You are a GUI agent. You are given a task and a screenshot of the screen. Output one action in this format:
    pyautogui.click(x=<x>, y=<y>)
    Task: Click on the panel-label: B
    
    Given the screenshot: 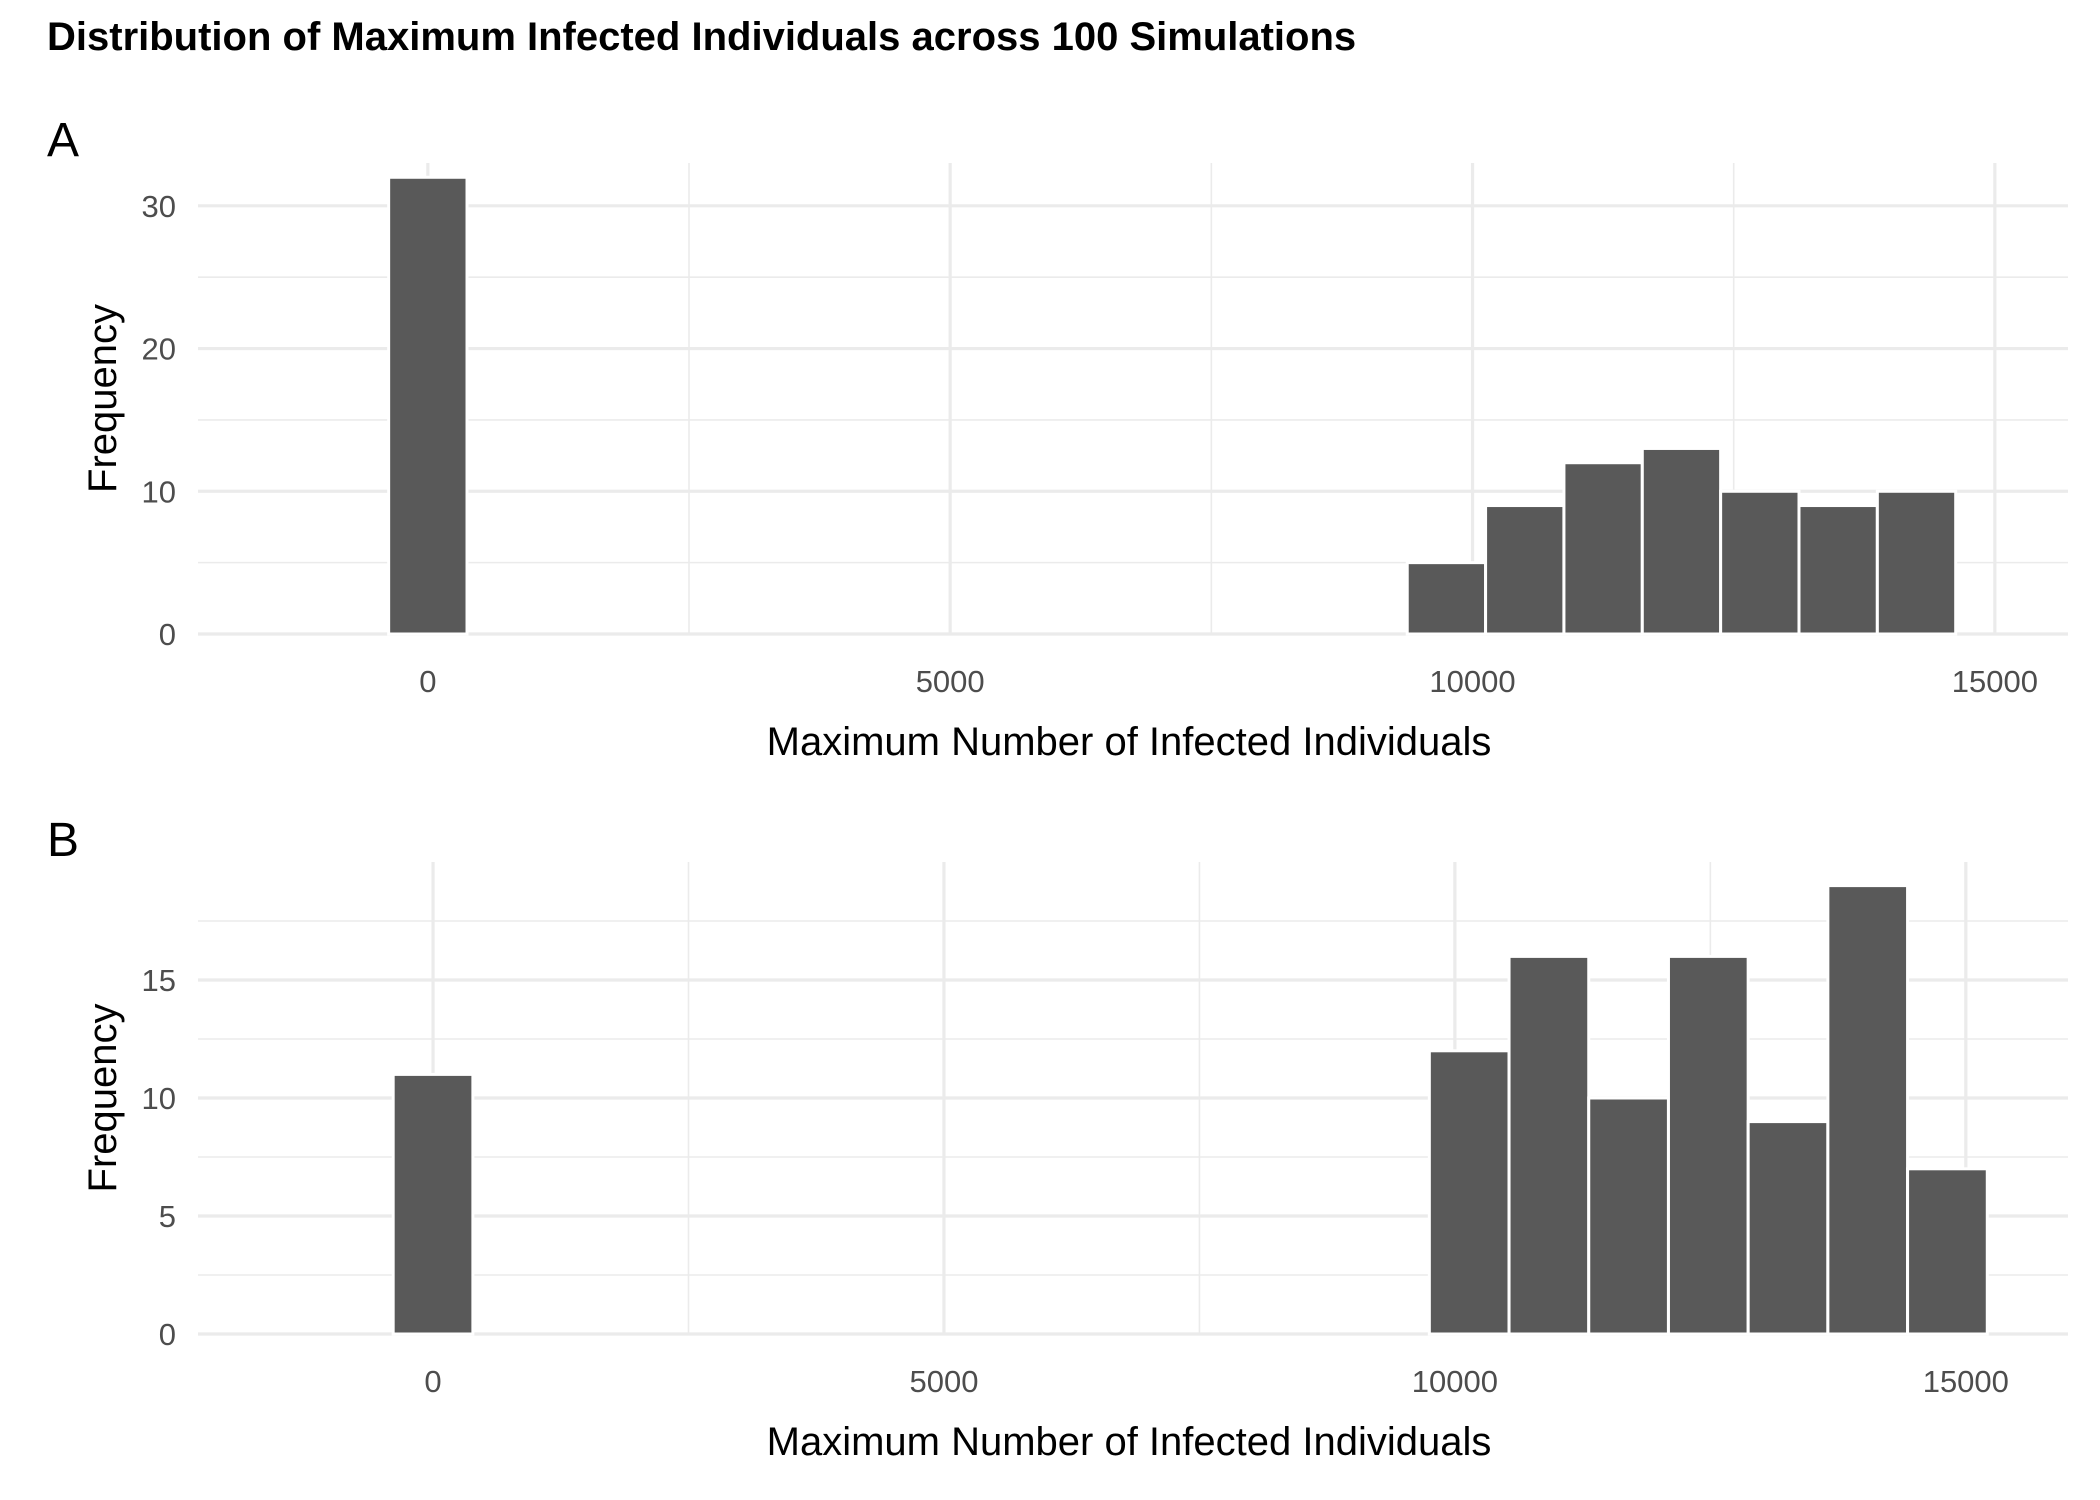 What is the action you would take?
    pyautogui.click(x=63, y=840)
    